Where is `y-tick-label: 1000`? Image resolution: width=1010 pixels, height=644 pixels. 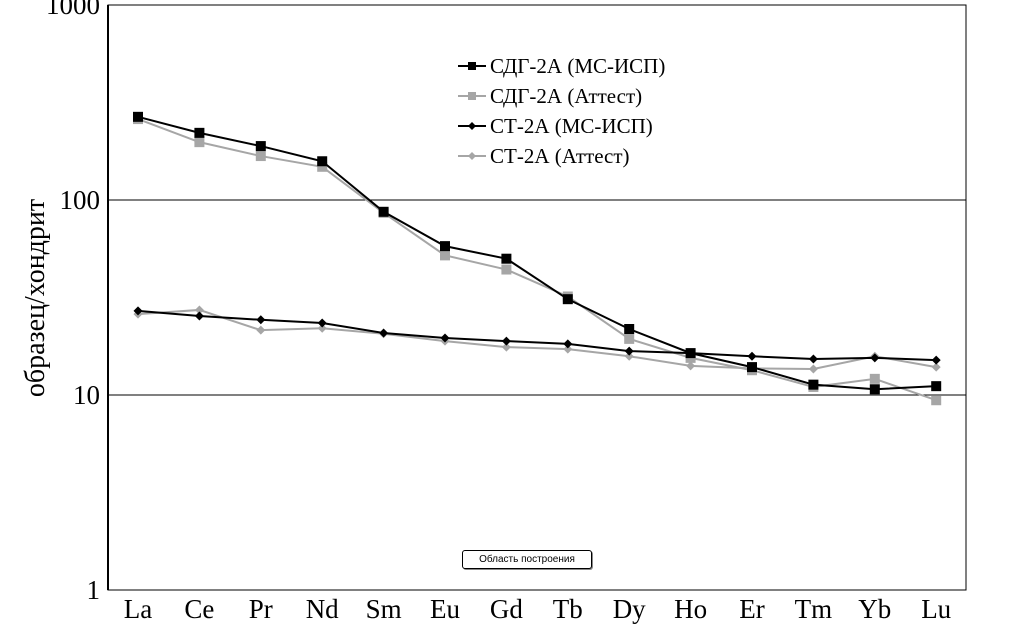 y-tick-label: 1000 is located at coordinates (73, 10).